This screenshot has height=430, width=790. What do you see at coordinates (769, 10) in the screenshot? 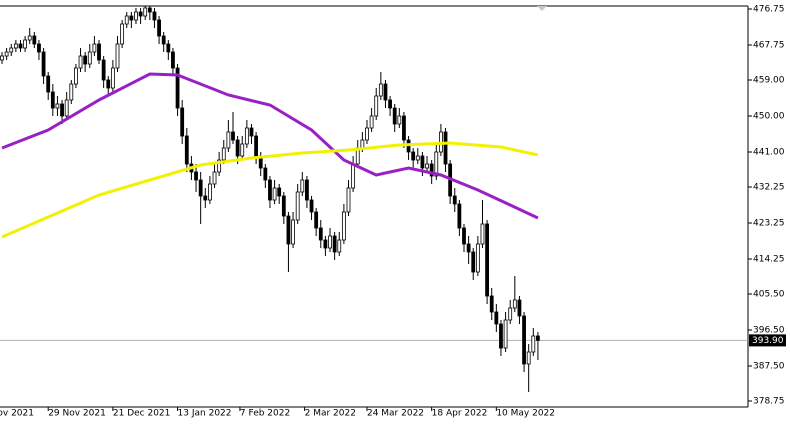
I see `y-tick-label: 476.75` at bounding box center [769, 10].